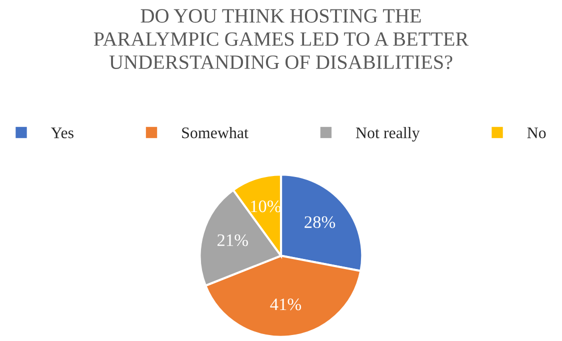  Describe the element at coordinates (286, 304) in the screenshot. I see `data-label: 41%` at that location.